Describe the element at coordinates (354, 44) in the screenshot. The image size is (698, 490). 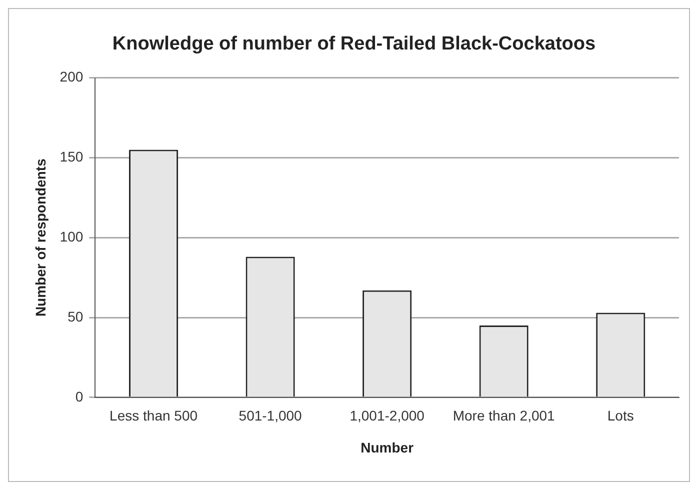
I see `chart-title: Knowledge of number of Red-Tailed Black-Cockatoos` at that location.